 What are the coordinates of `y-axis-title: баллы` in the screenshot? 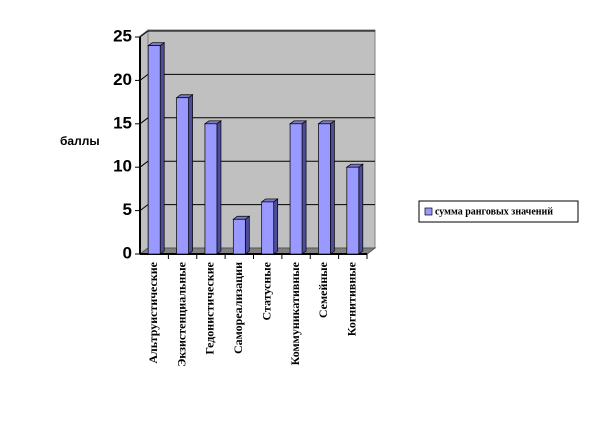 It's located at (80, 141).